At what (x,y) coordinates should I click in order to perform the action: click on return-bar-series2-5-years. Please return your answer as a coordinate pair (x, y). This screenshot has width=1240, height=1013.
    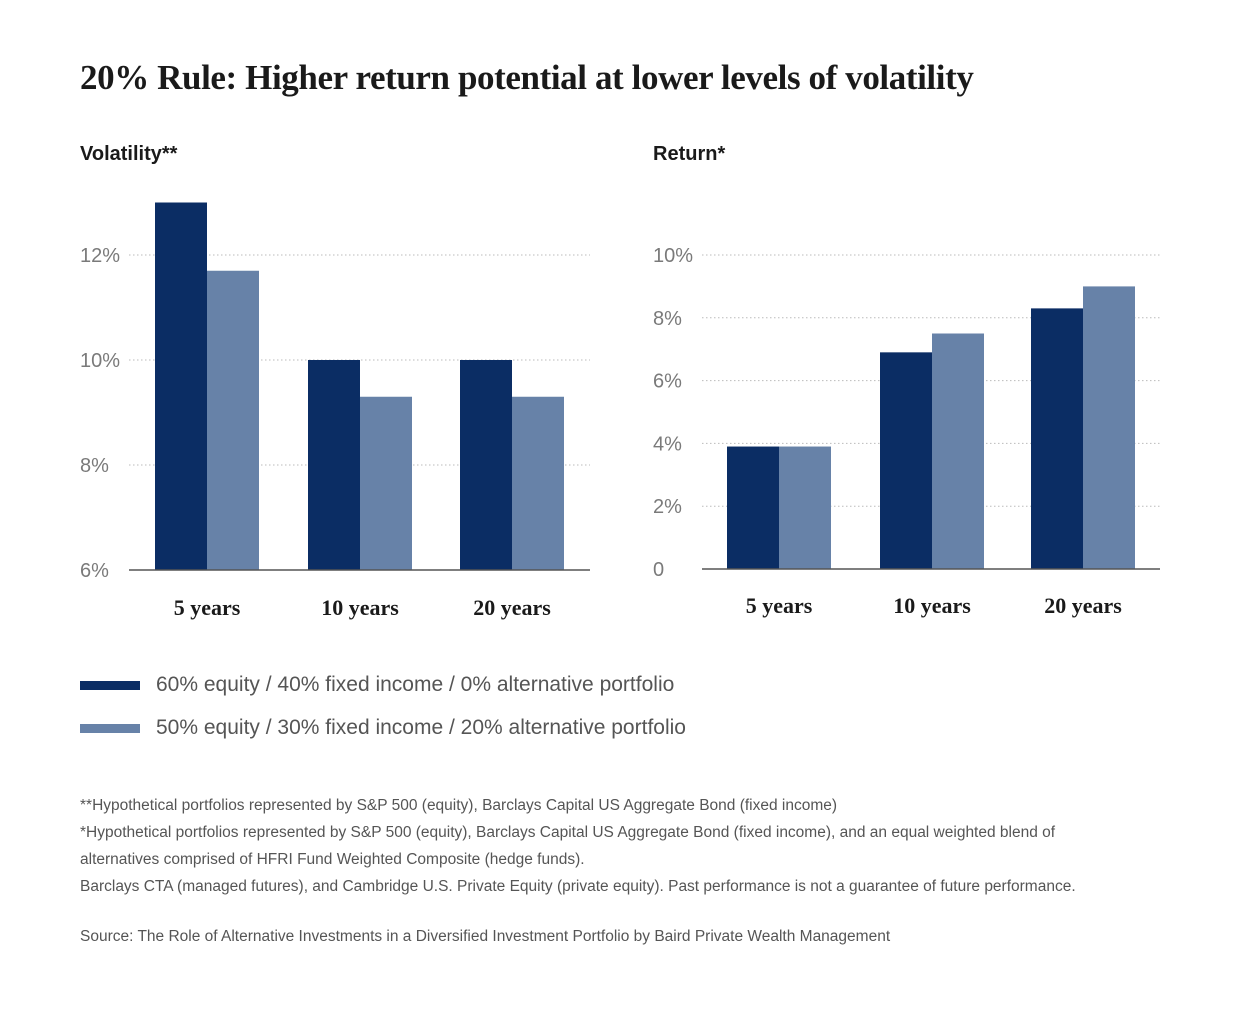
    Looking at the image, I should click on (805, 507).